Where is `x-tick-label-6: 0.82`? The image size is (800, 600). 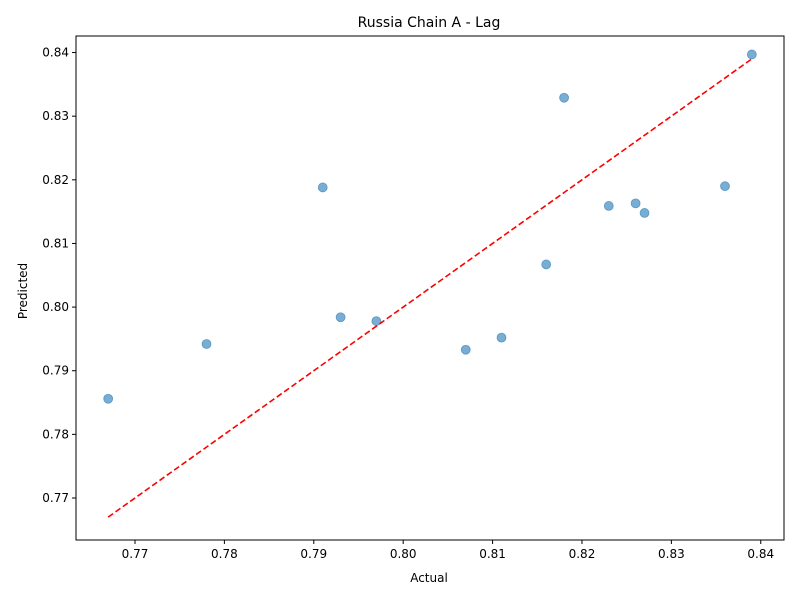 x-tick-label-6: 0.82 is located at coordinates (582, 554).